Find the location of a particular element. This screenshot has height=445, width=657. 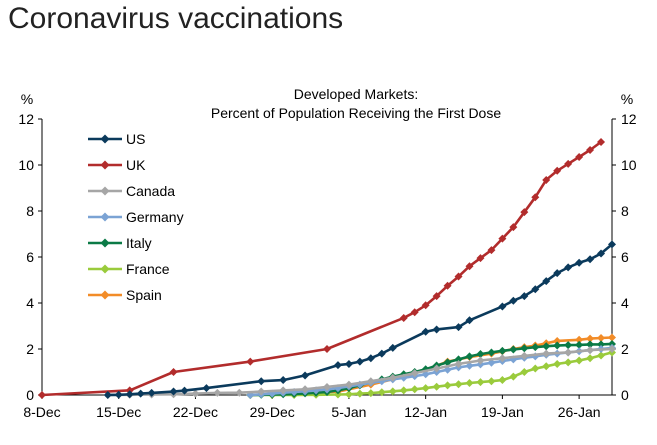

y-tick-label-right: 0 is located at coordinates (625, 395).